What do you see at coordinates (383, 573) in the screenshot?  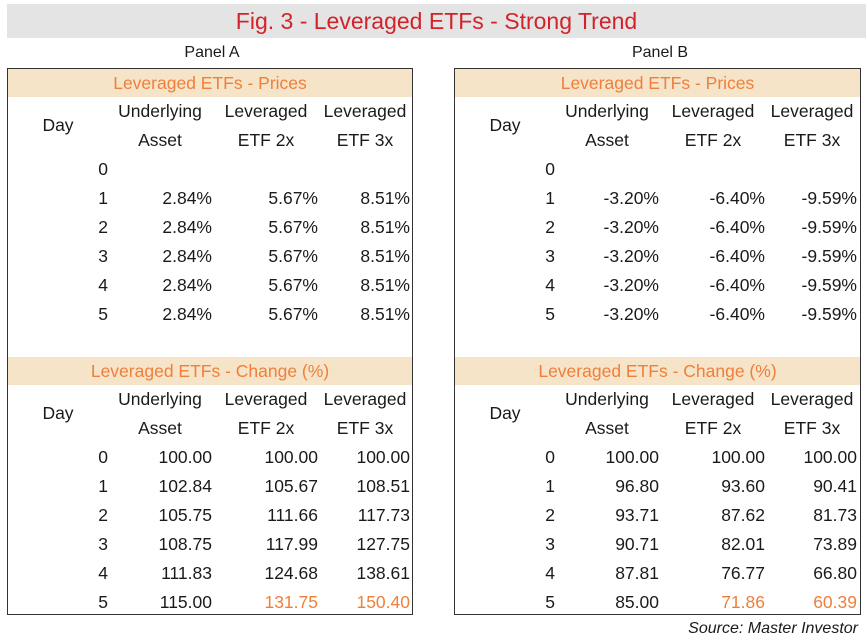 I see `cell-c: 138.61` at bounding box center [383, 573].